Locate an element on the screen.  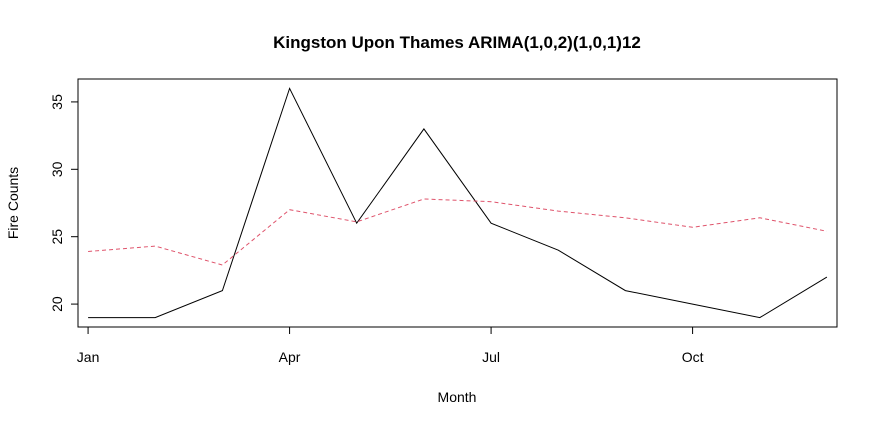
y-axis: 20 25 30 35 is located at coordinates (64, 203).